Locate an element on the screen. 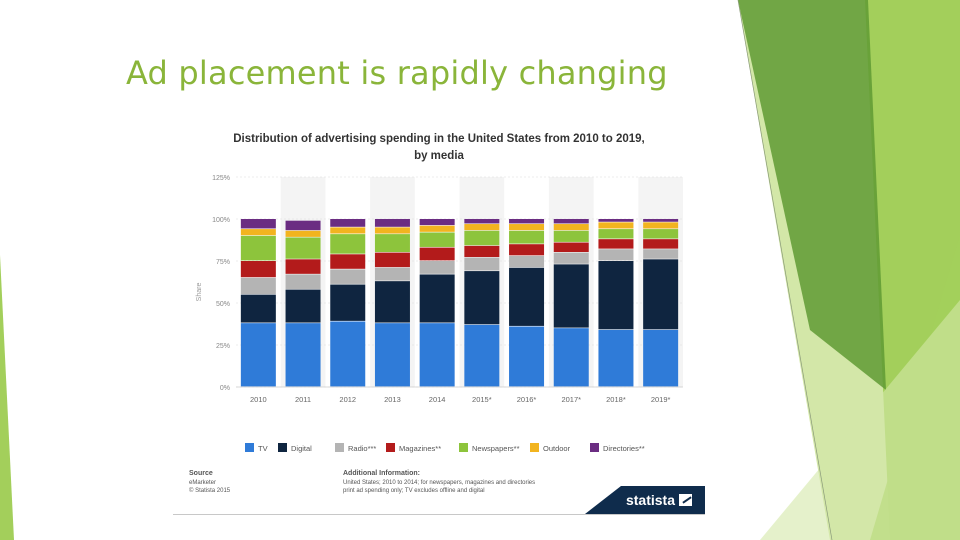 This screenshot has width=960, height=540. x-tick-label: 2014 is located at coordinates (437, 399).